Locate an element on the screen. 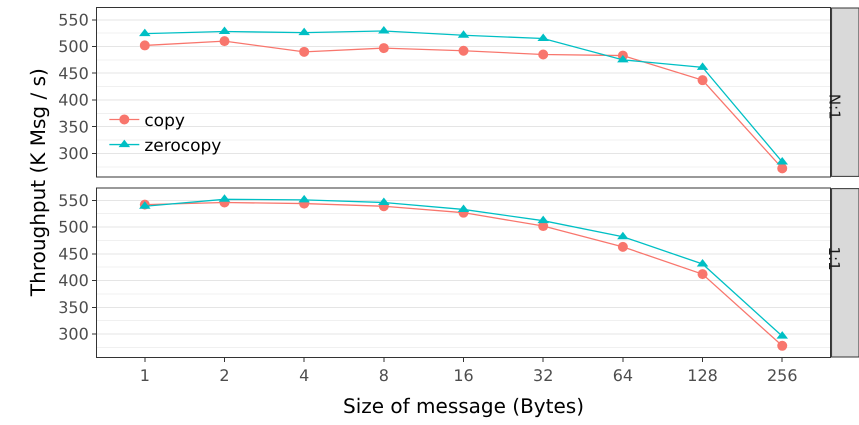 Image resolution: width=859 pixels, height=425 pixels. x-tick-label: 16 is located at coordinates (463, 376).